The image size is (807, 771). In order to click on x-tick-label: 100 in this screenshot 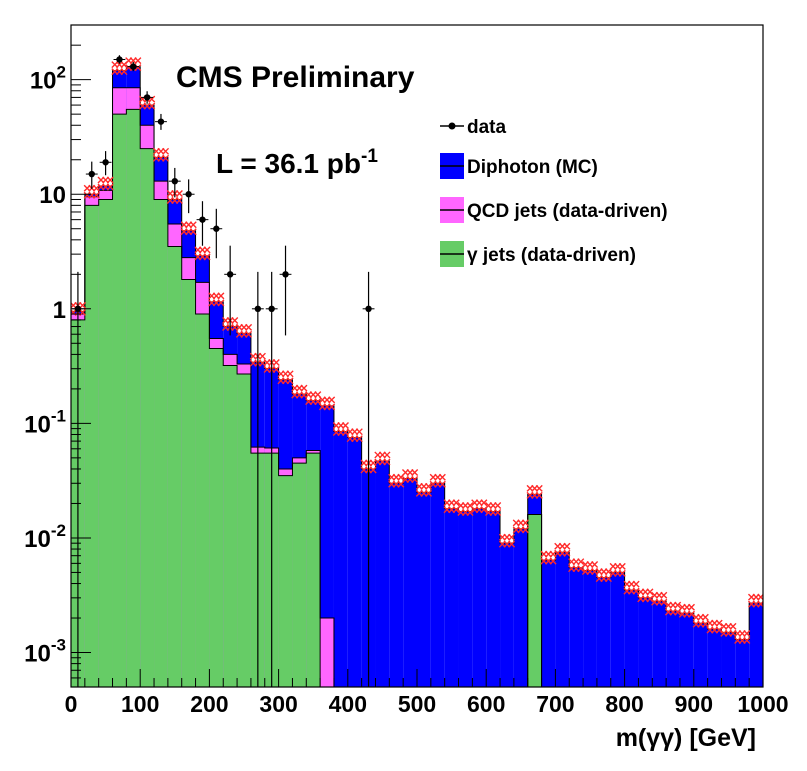, I will do `click(140, 704)`.